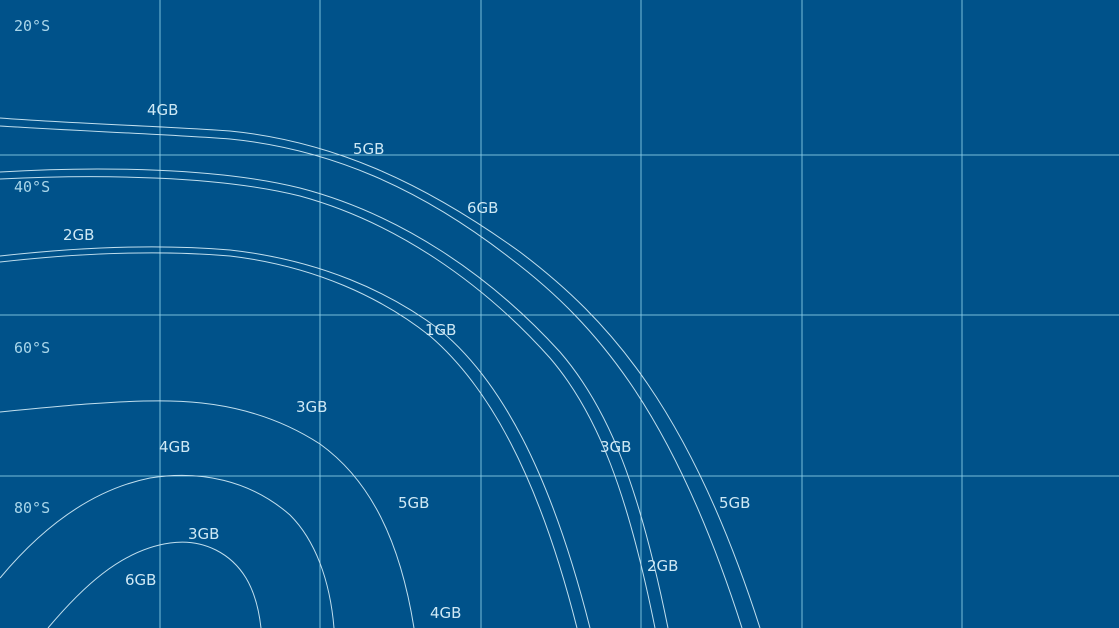  Describe the element at coordinates (440, 330) in the screenshot. I see `contour-label: 1GB` at that location.